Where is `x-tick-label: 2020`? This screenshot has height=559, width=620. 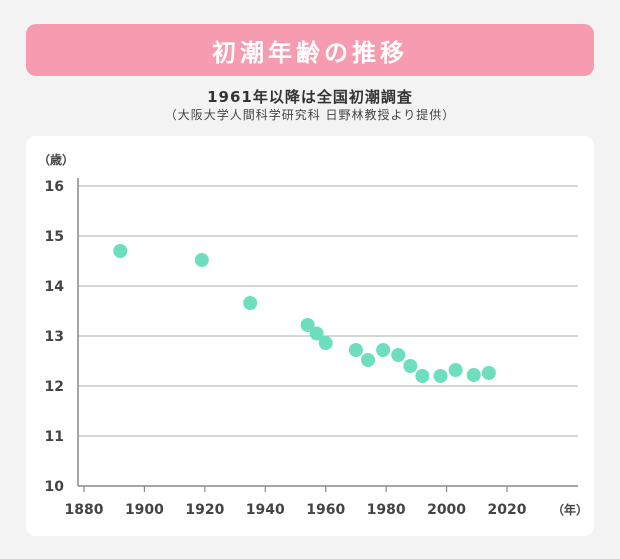
x-tick-label: 2020 is located at coordinates (507, 510).